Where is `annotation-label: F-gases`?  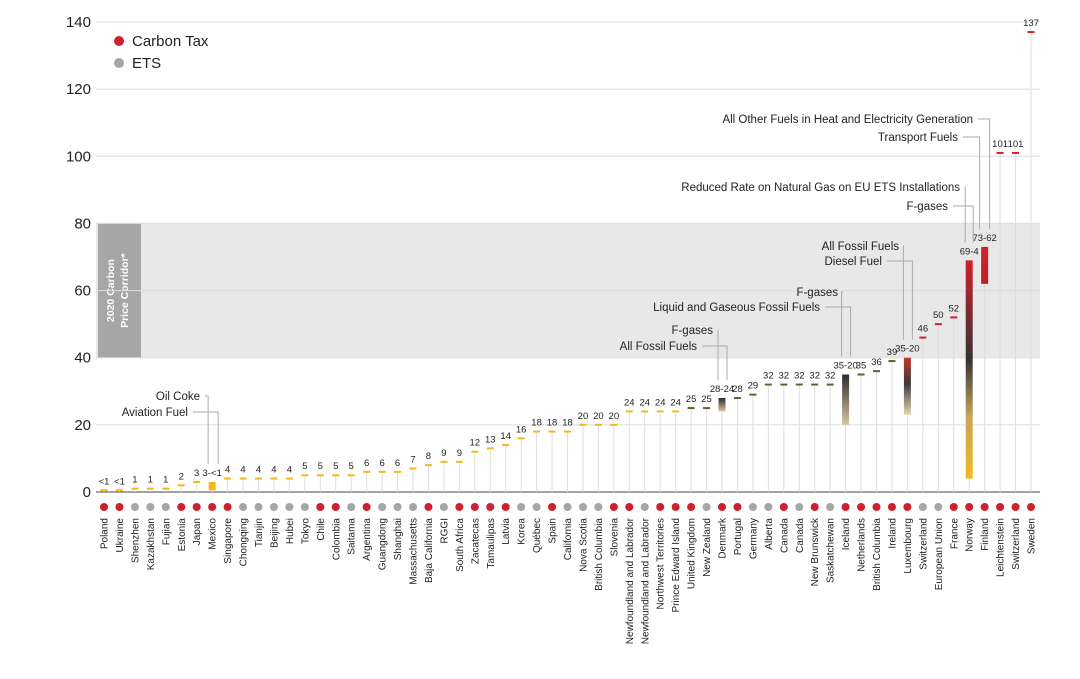
annotation-label: F-gases is located at coordinates (692, 331).